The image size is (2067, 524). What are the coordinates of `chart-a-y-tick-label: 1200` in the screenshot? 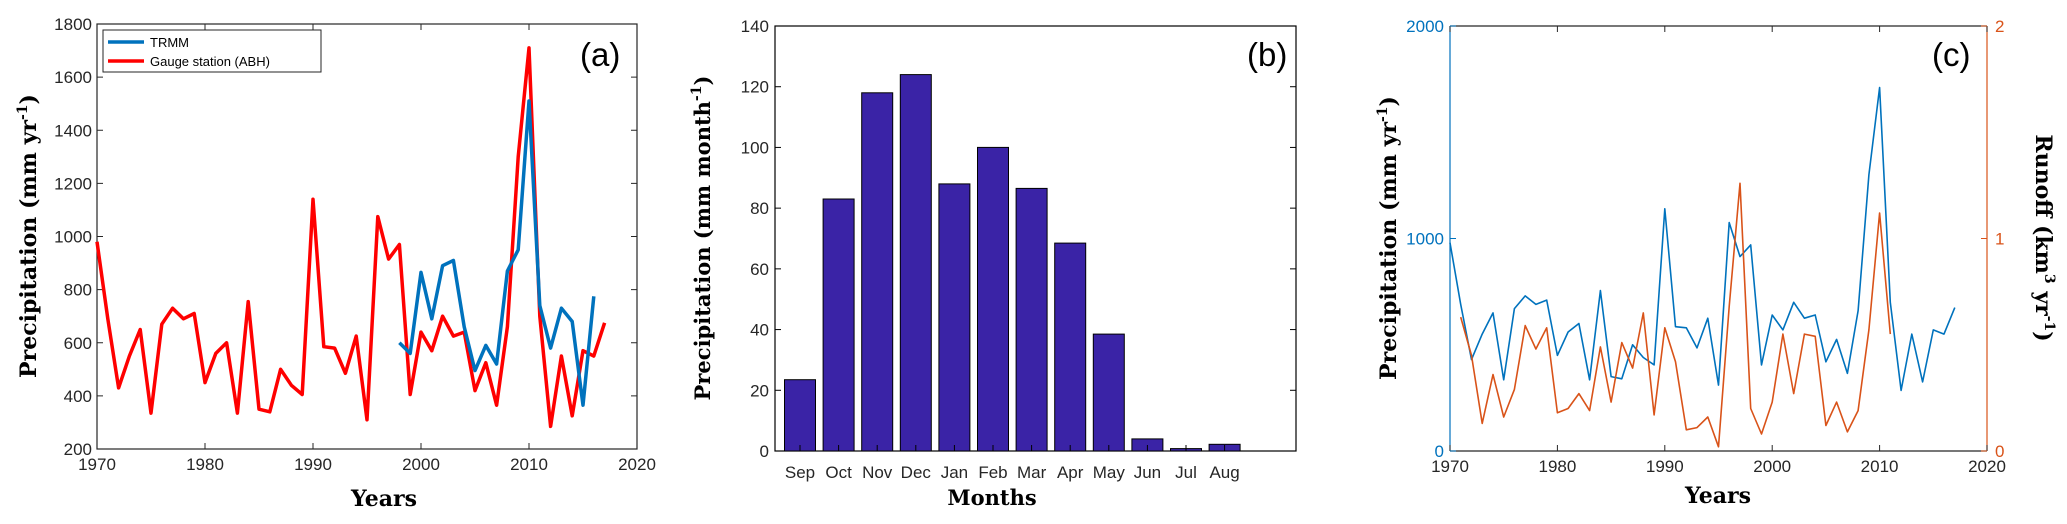 It's located at (73, 183).